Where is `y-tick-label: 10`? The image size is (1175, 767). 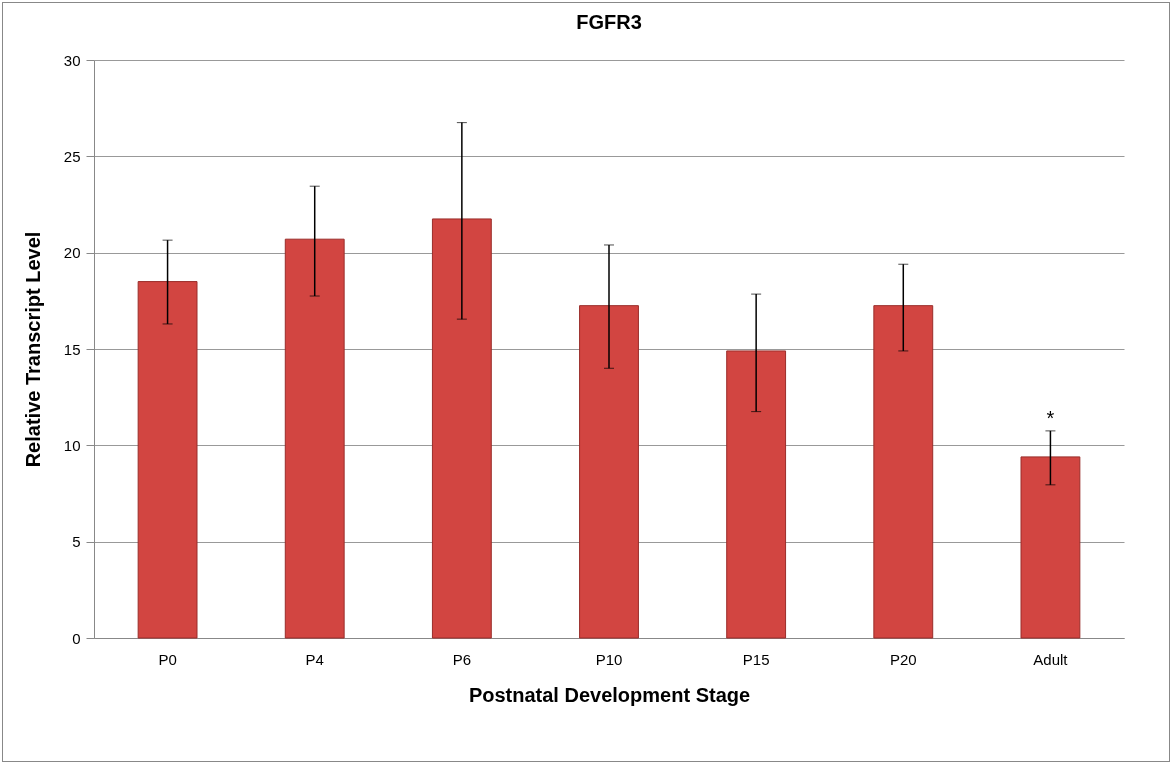 y-tick-label: 10 is located at coordinates (72, 445).